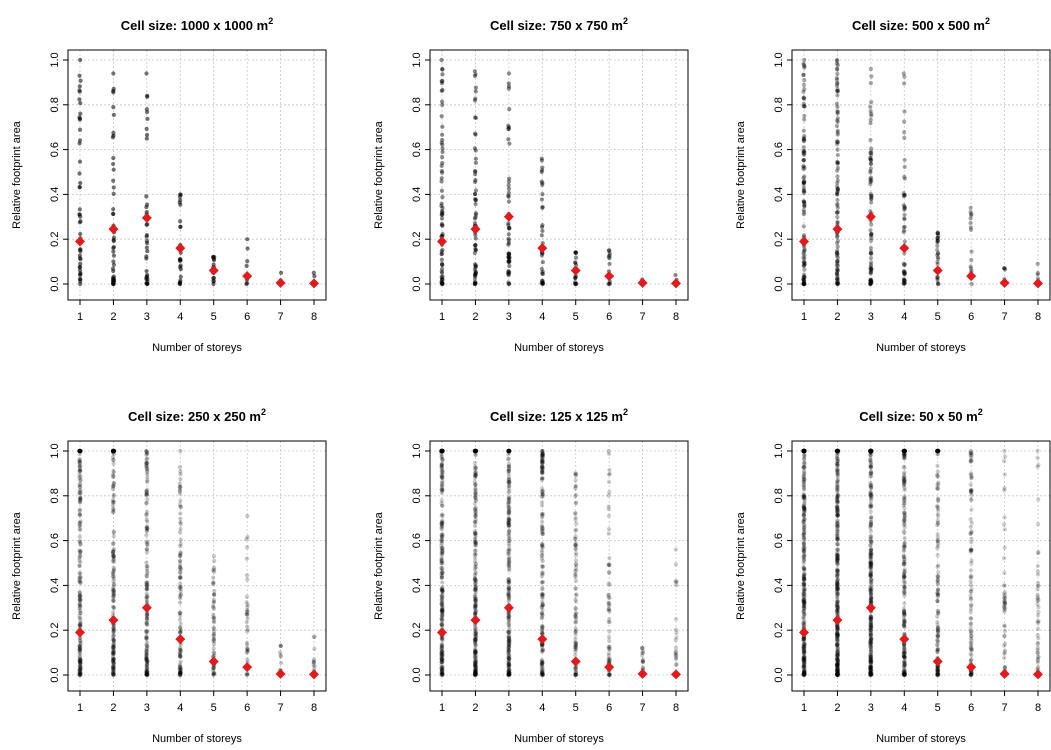  What do you see at coordinates (197, 739) in the screenshot?
I see `x-axis-label: Number of storeys` at bounding box center [197, 739].